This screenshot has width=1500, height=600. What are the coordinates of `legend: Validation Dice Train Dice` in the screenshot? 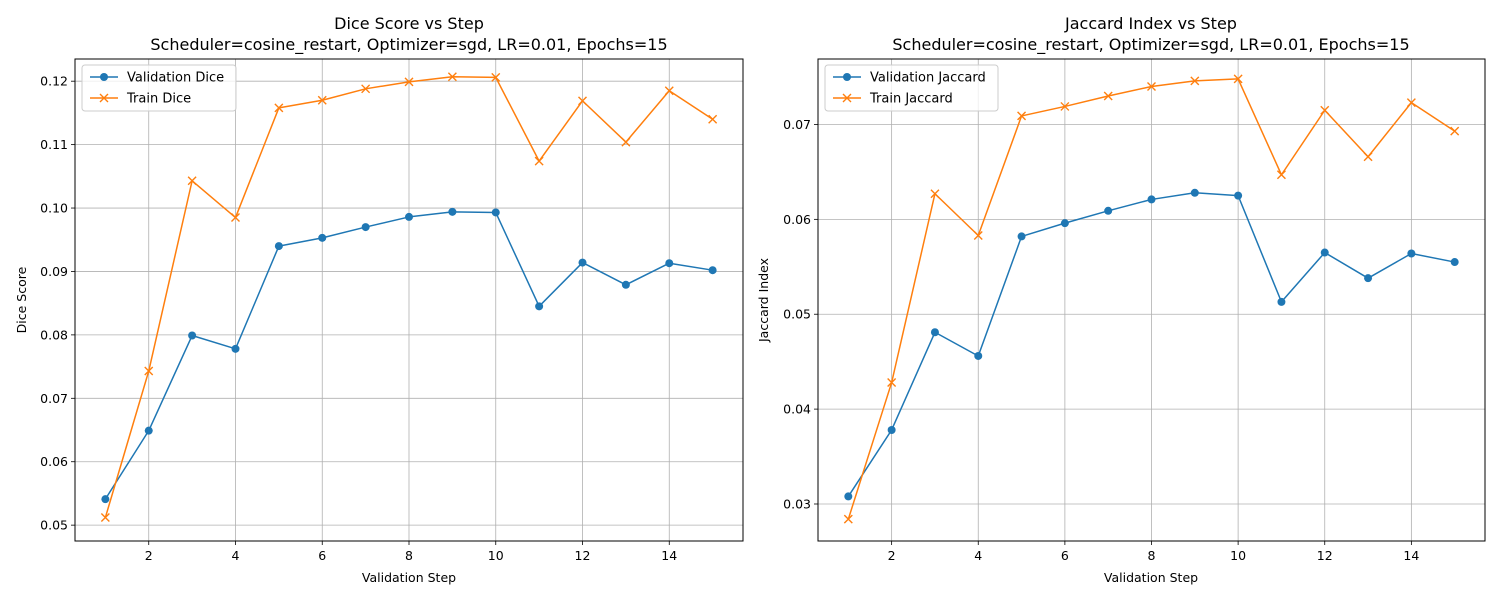 It's located at (159, 88).